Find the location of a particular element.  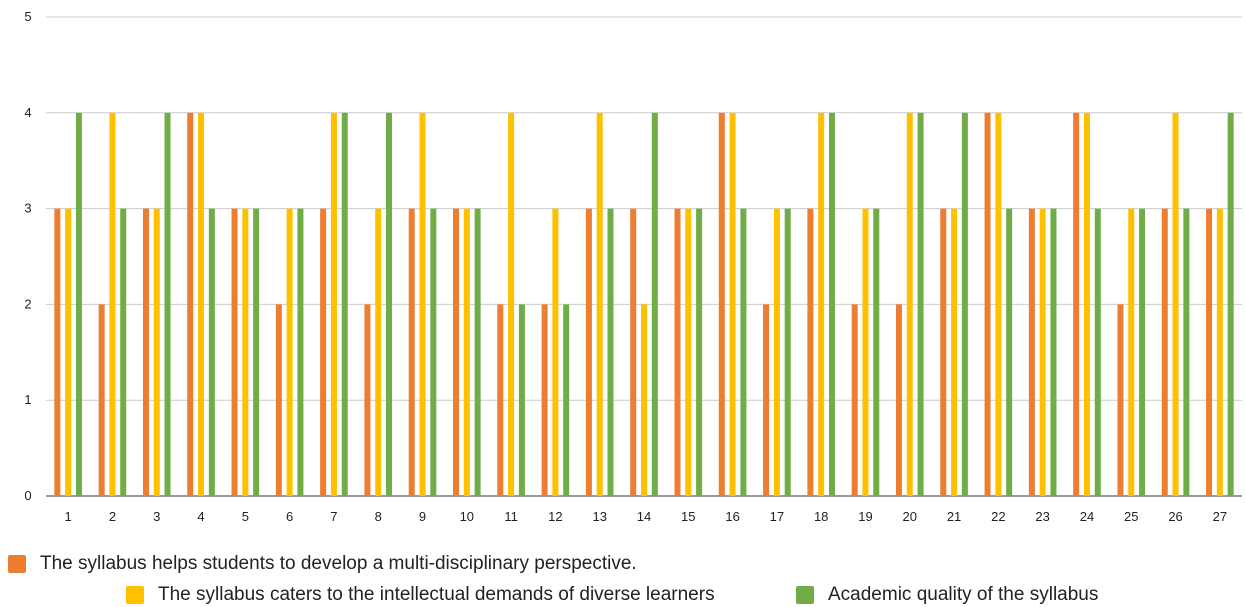

x-tick-label: 2 is located at coordinates (112, 516).